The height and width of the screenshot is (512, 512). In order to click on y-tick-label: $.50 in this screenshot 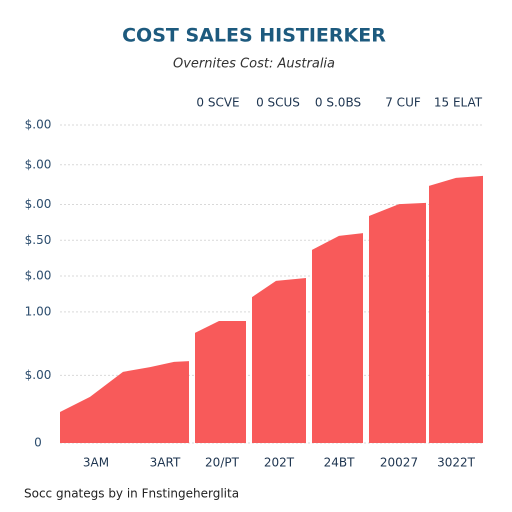, I will do `click(38, 240)`.